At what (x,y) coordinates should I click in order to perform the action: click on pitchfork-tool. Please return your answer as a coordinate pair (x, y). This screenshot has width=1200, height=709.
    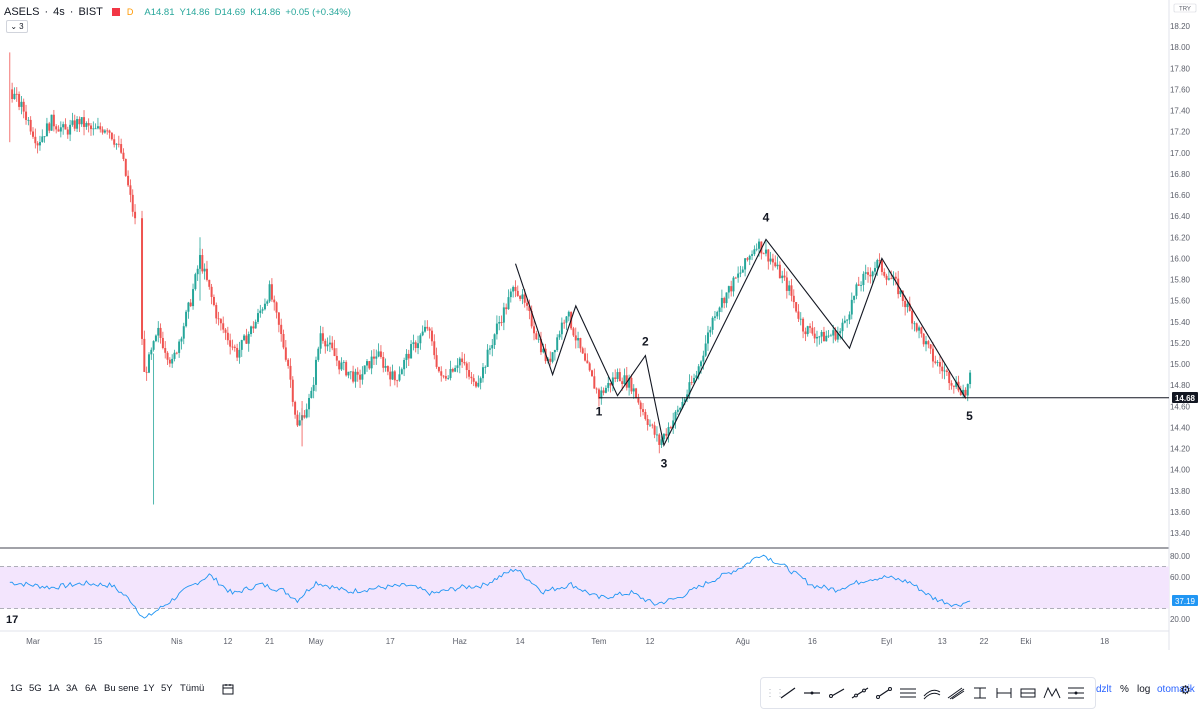
    Looking at the image, I should click on (956, 693).